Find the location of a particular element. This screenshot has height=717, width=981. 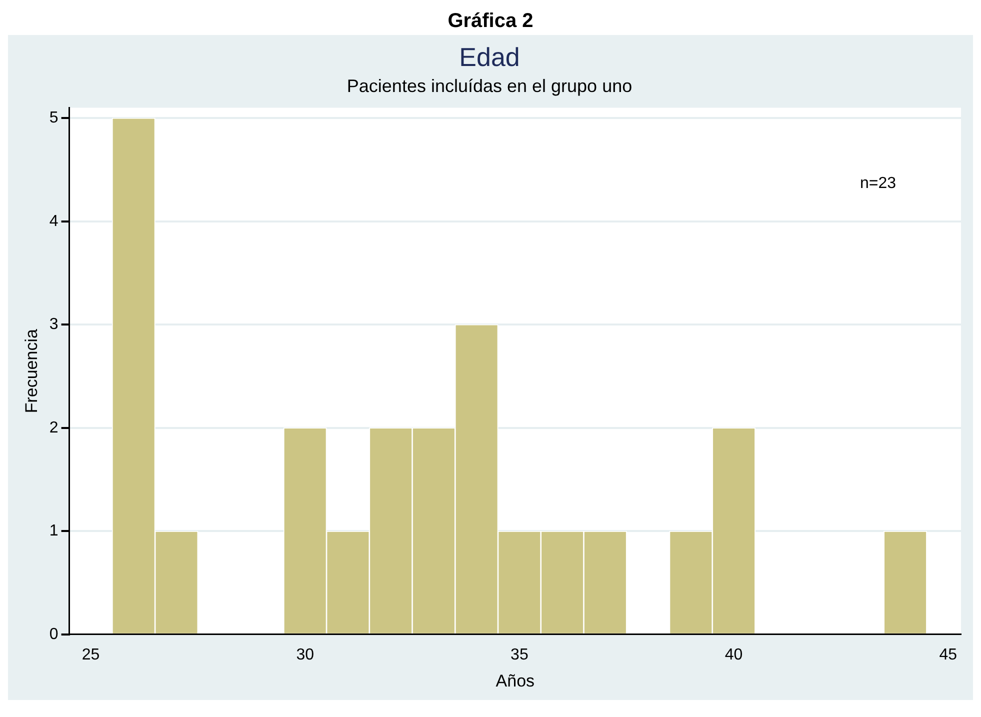

y-tick-label: 1 is located at coordinates (53, 531).